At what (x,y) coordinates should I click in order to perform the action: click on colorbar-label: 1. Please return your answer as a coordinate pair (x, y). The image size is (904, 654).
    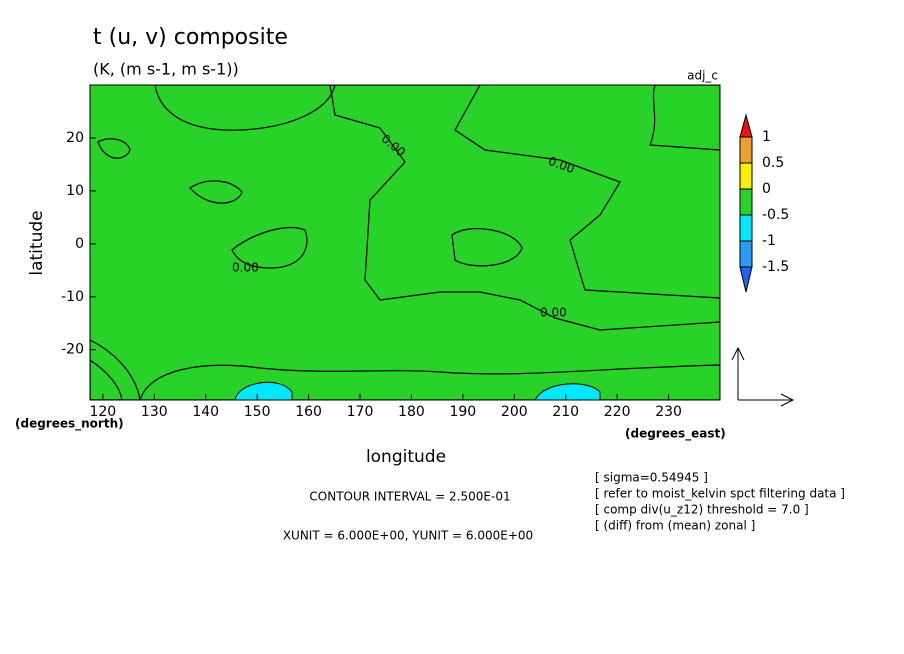
    Looking at the image, I should click on (766, 137).